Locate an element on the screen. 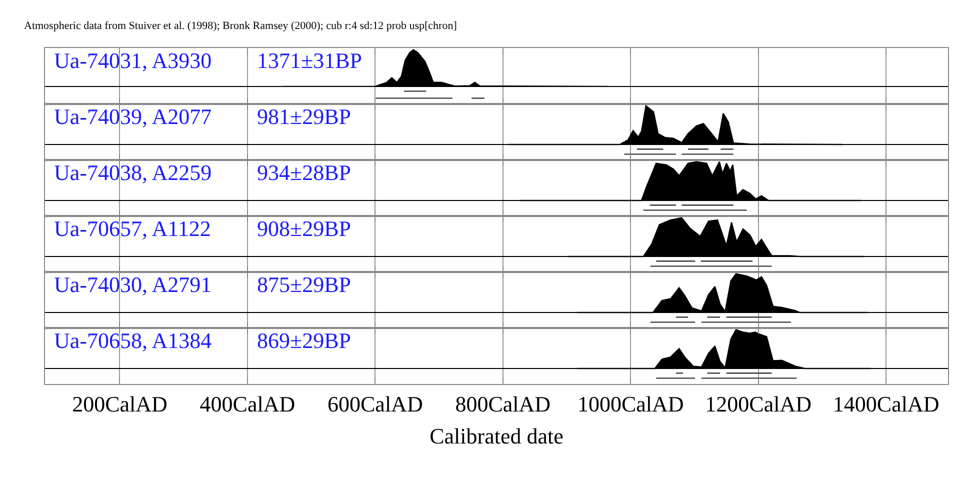  x-tick-label: 1200CalAD is located at coordinates (758, 403).